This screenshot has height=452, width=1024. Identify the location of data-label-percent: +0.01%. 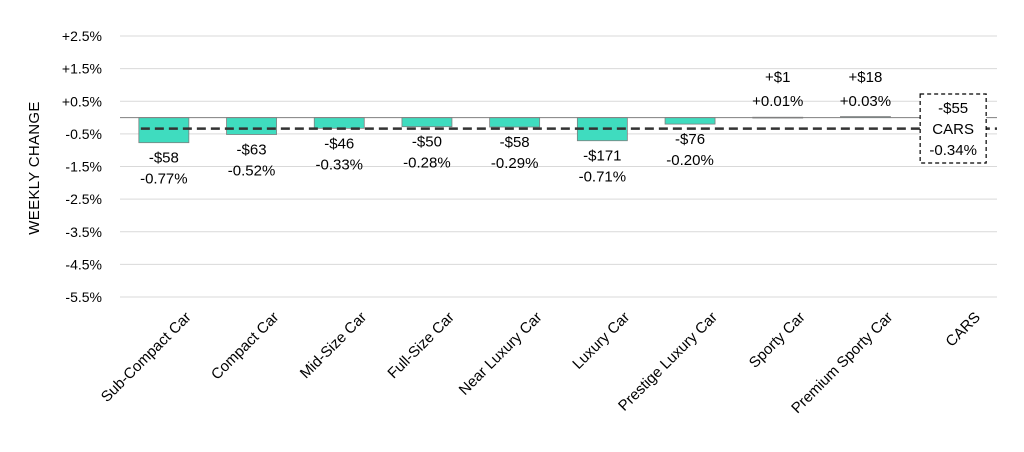
(777, 101).